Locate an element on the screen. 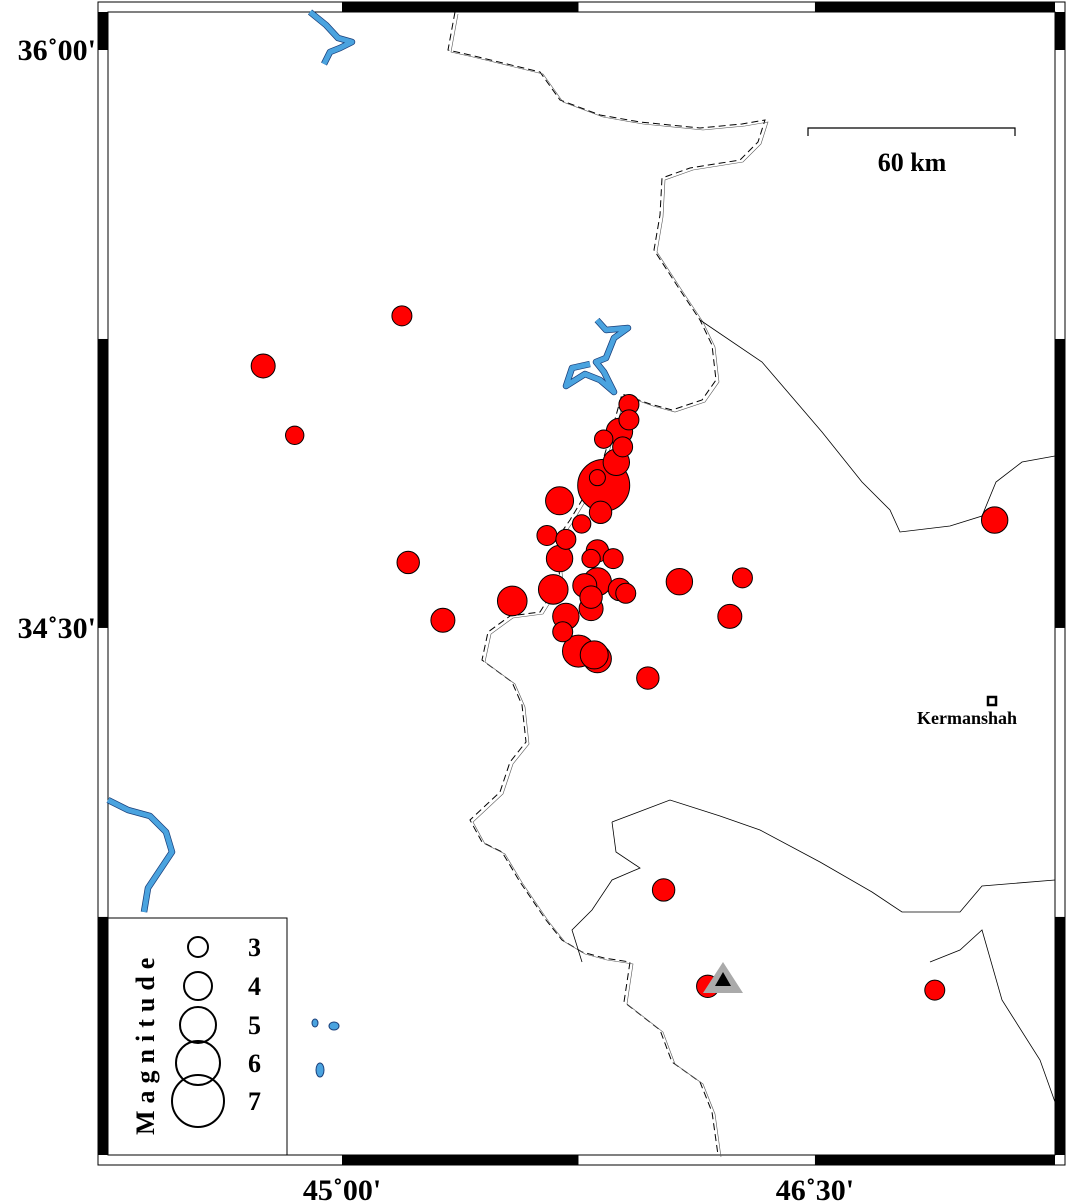  scale-bar: 60 km is located at coordinates (911, 152).